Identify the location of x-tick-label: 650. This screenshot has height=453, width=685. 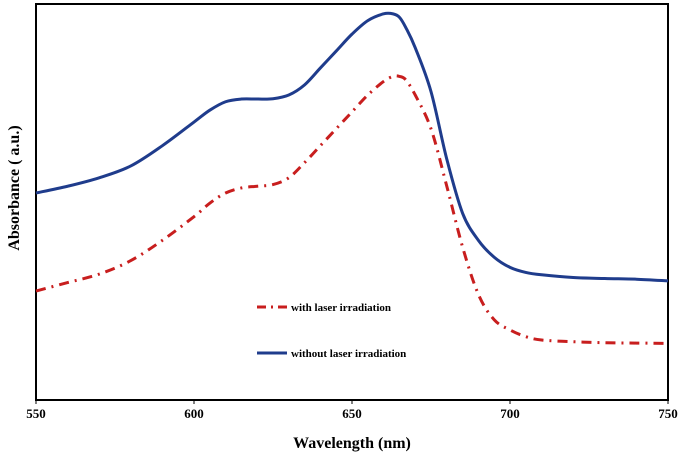
(352, 413).